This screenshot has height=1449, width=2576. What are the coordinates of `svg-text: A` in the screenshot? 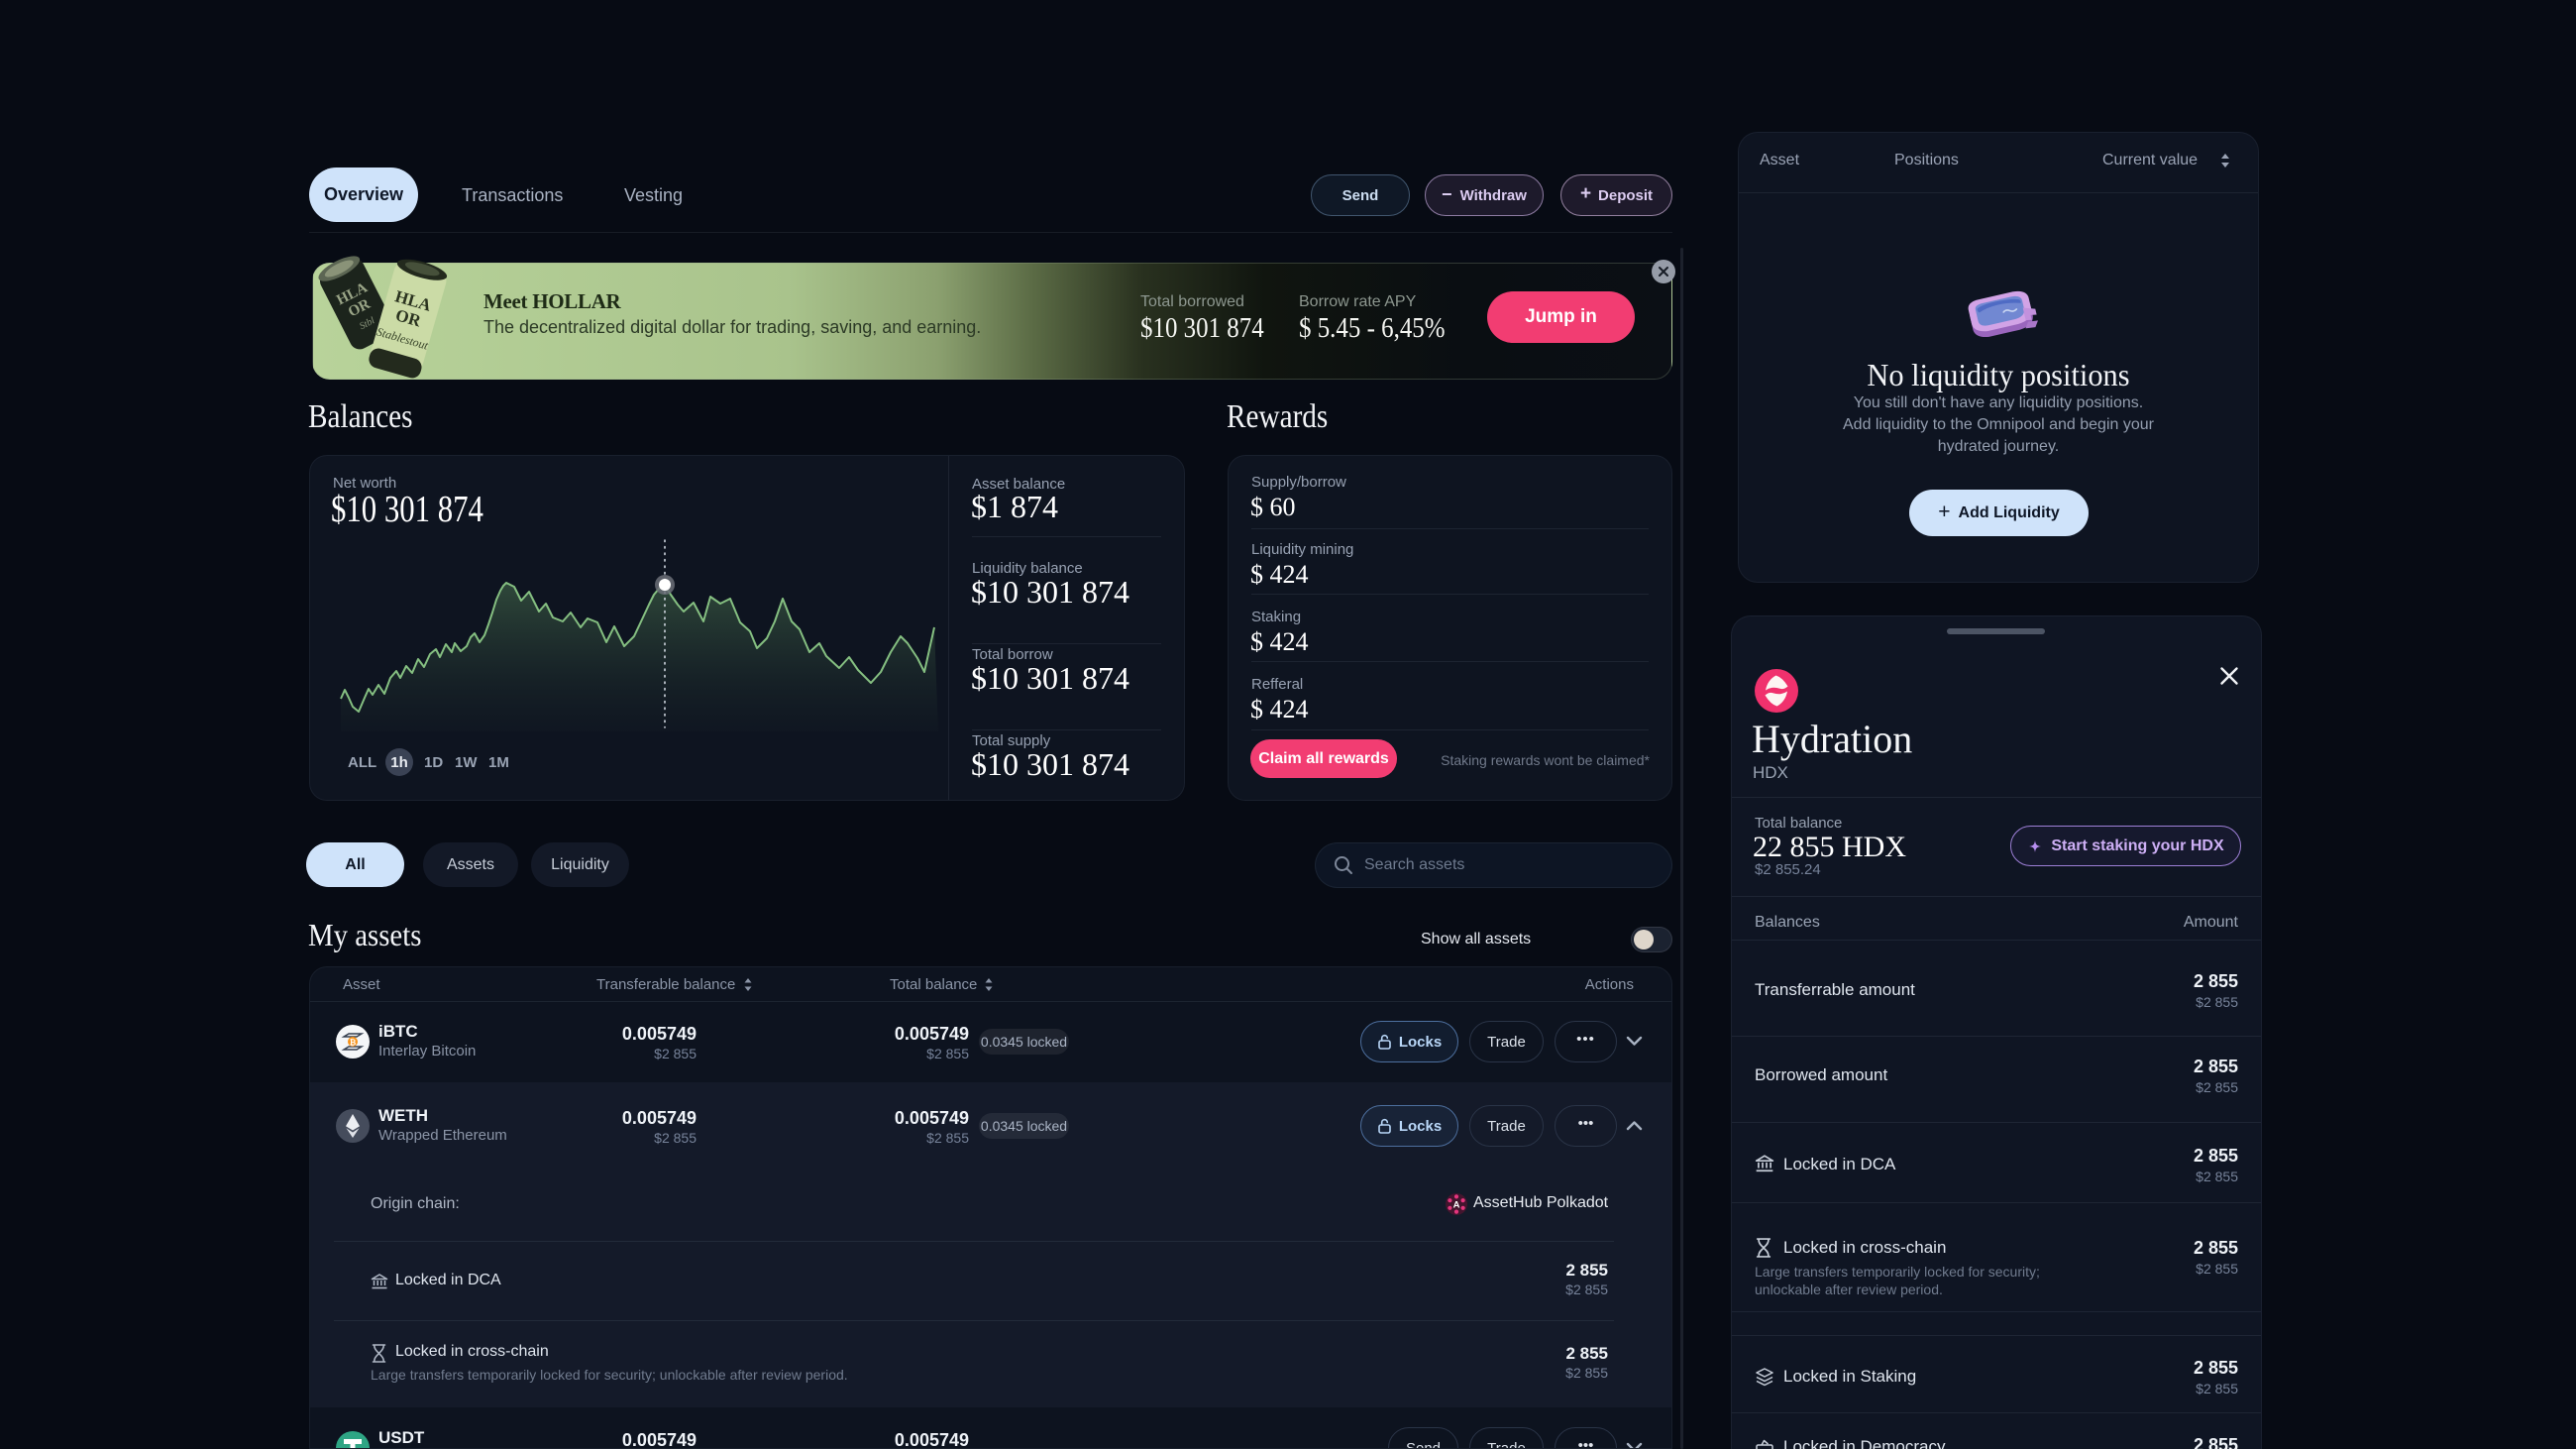 It's located at (1456, 1205).